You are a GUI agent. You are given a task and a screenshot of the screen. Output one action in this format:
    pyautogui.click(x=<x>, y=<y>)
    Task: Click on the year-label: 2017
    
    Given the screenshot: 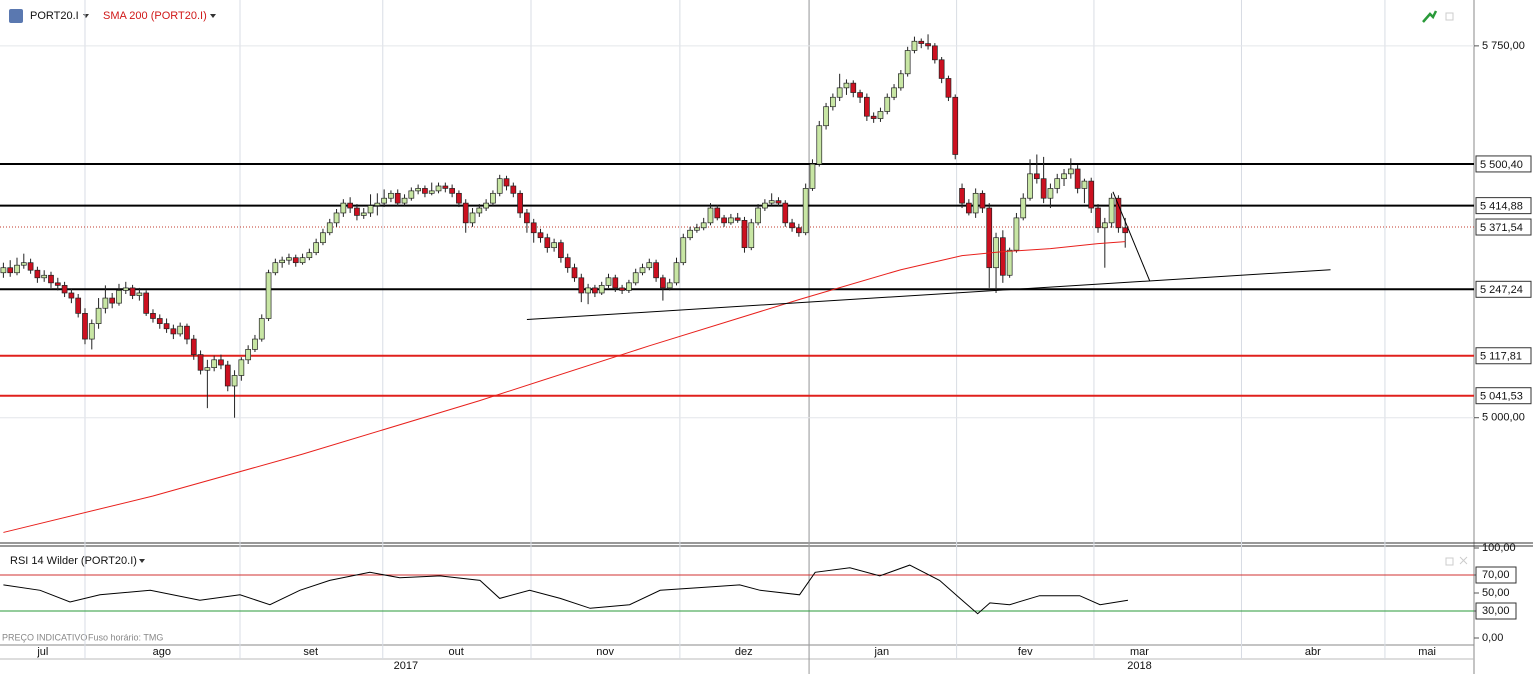 What is the action you would take?
    pyautogui.click(x=406, y=666)
    